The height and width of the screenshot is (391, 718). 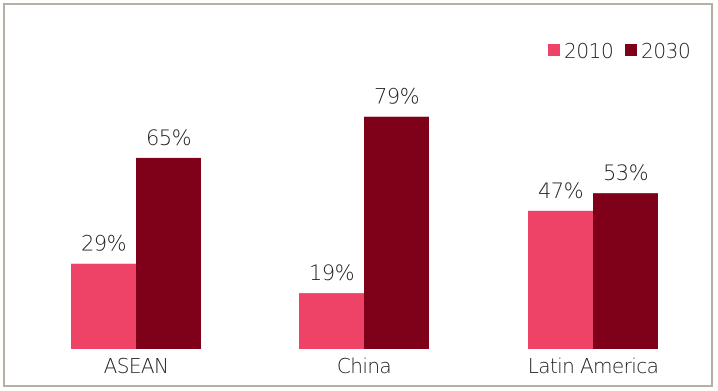 What do you see at coordinates (588, 51) in the screenshot?
I see `legend-label-2010: 2010` at bounding box center [588, 51].